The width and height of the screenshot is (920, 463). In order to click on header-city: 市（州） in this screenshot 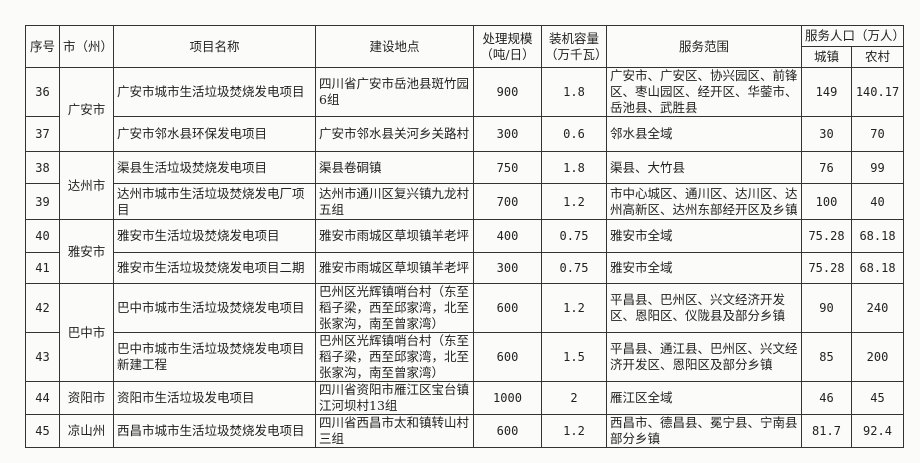, I will do `click(86, 46)`.